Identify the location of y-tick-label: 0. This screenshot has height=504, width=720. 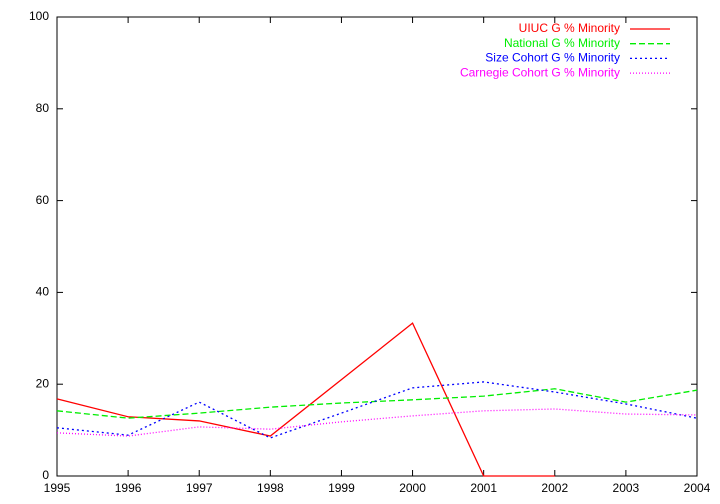
(45, 475).